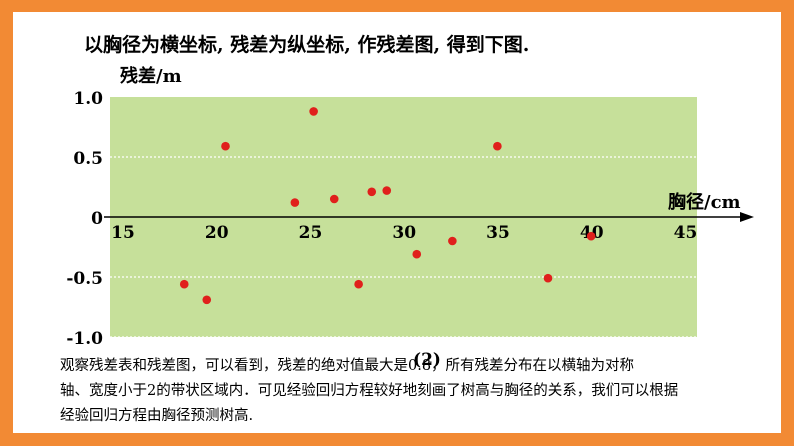  What do you see at coordinates (747, 217) in the screenshot?
I see `x-axis-arrow` at bounding box center [747, 217].